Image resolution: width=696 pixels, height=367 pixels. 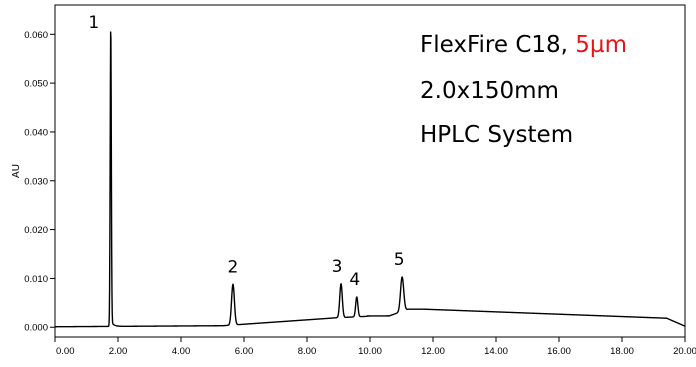 What do you see at coordinates (399, 260) in the screenshot?
I see `peak-label-5: 5` at bounding box center [399, 260].